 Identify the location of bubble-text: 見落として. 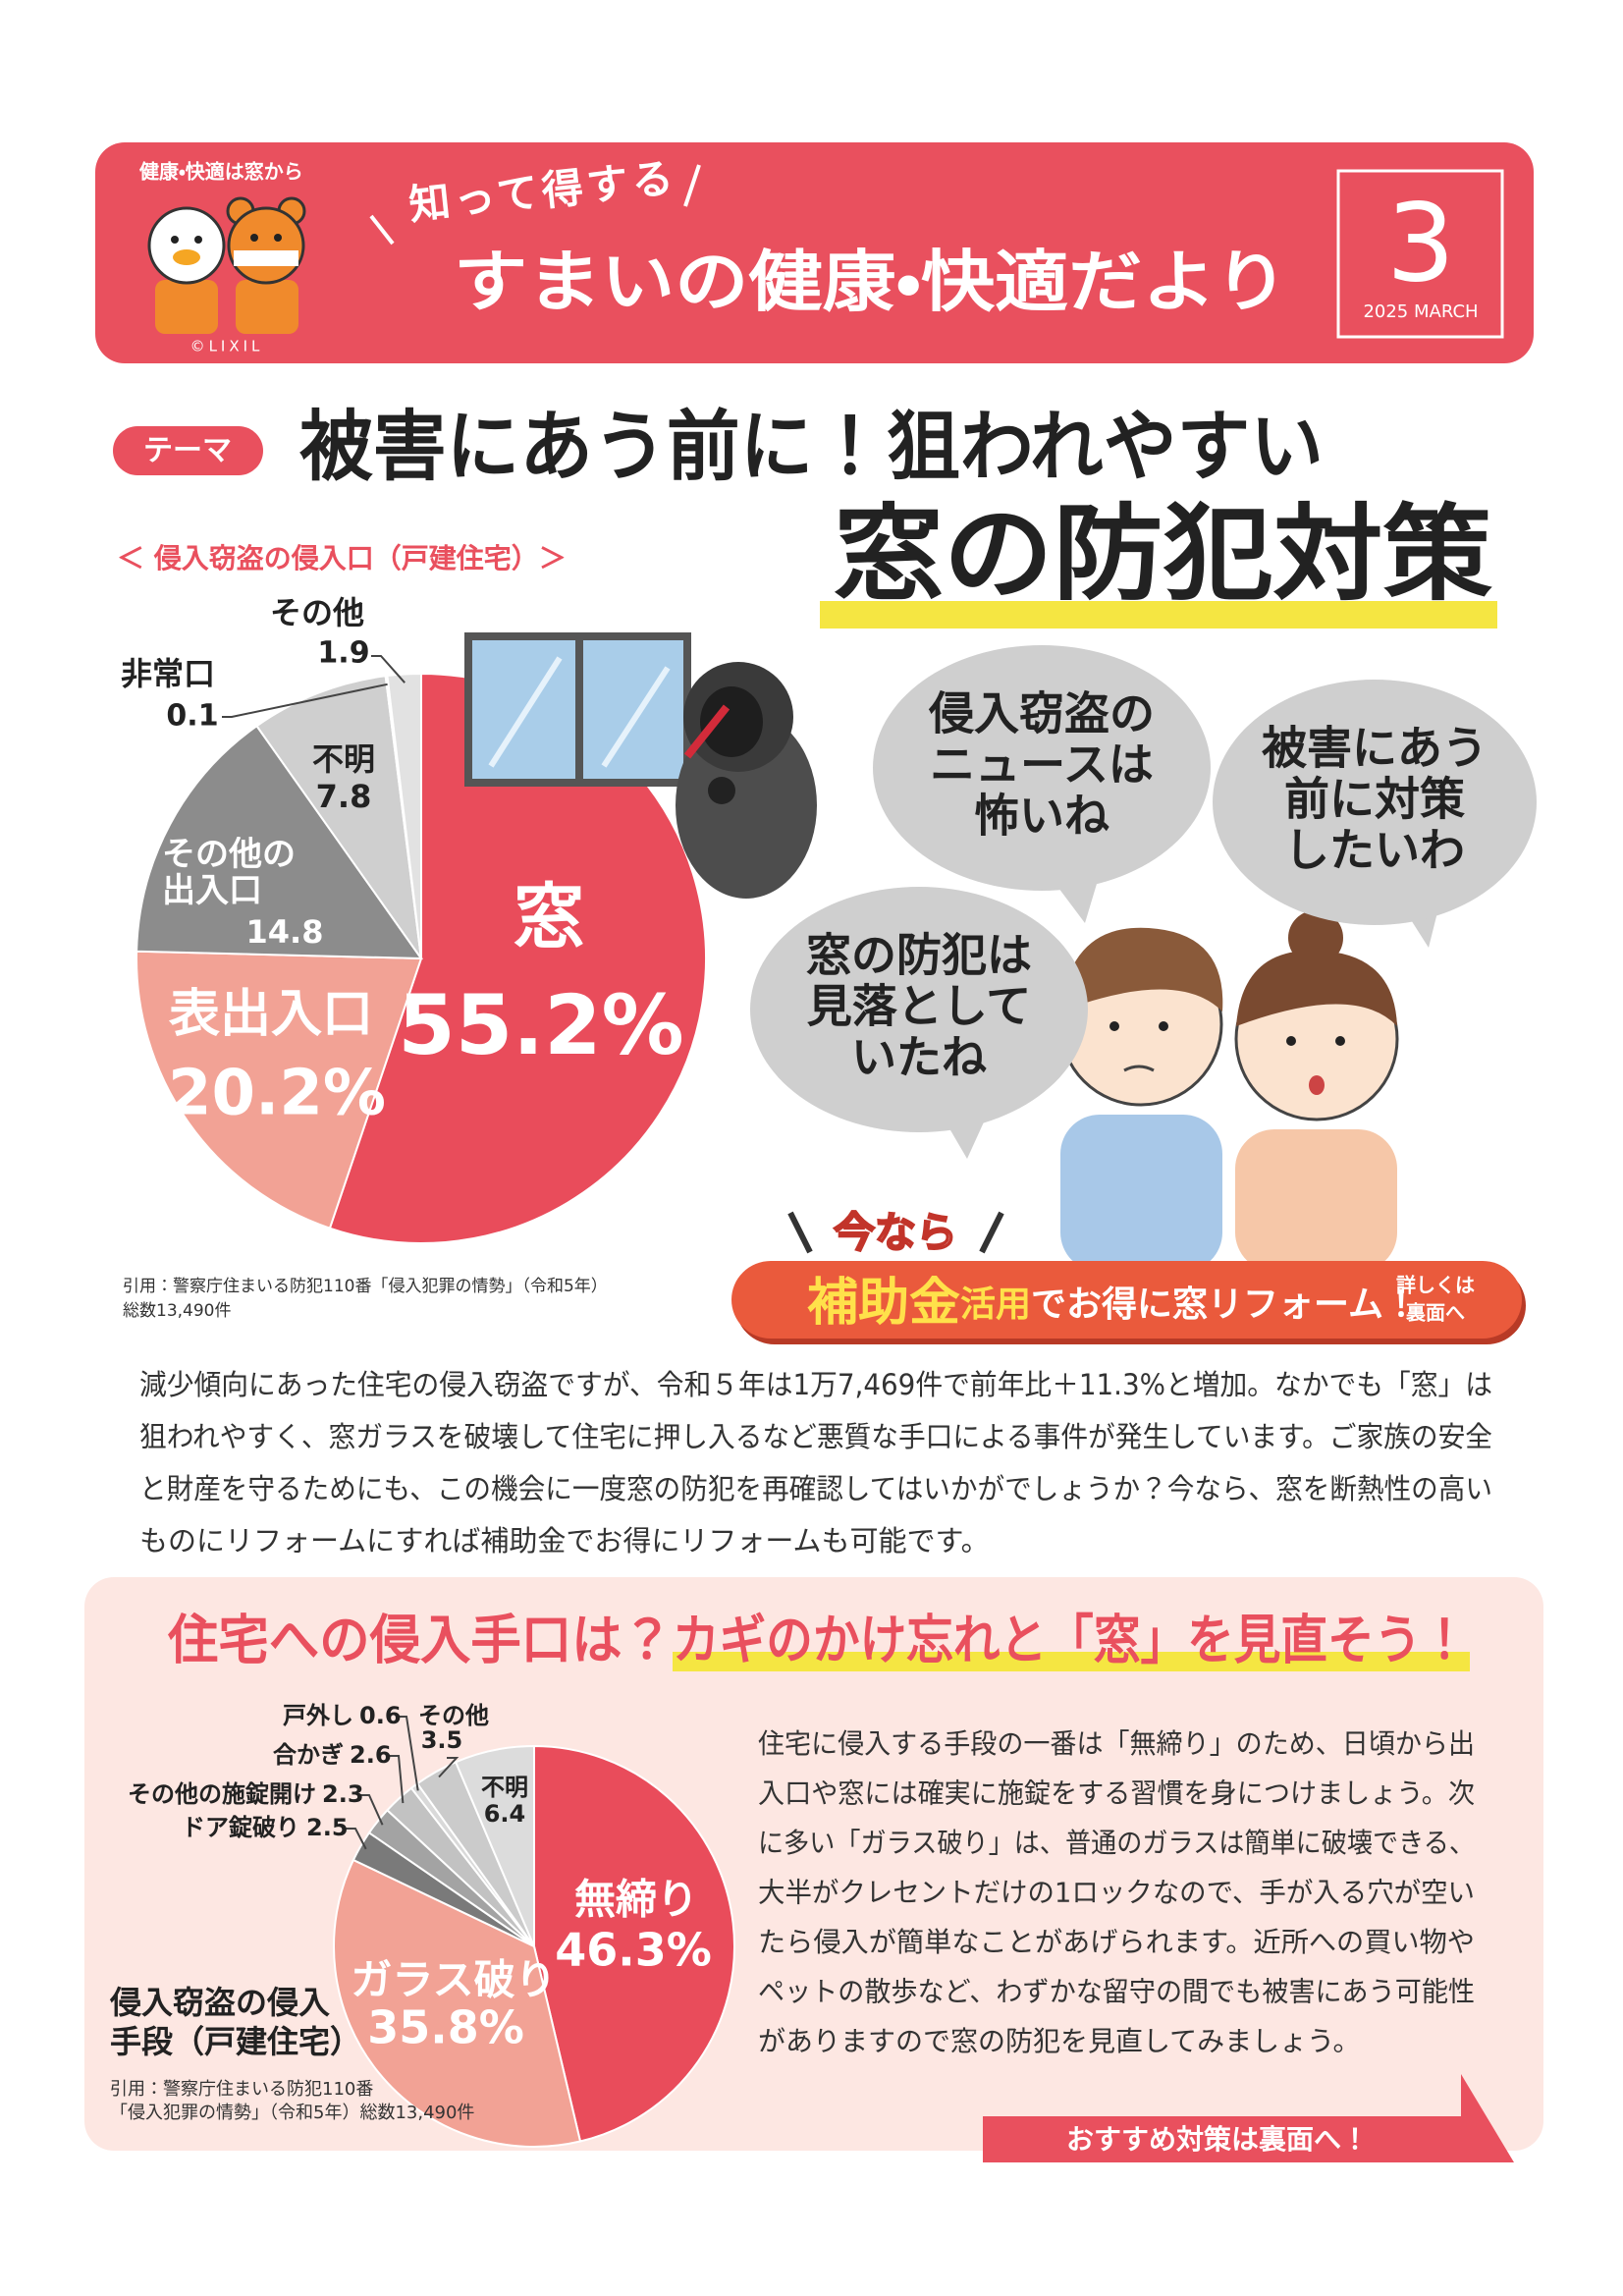
(919, 1006).